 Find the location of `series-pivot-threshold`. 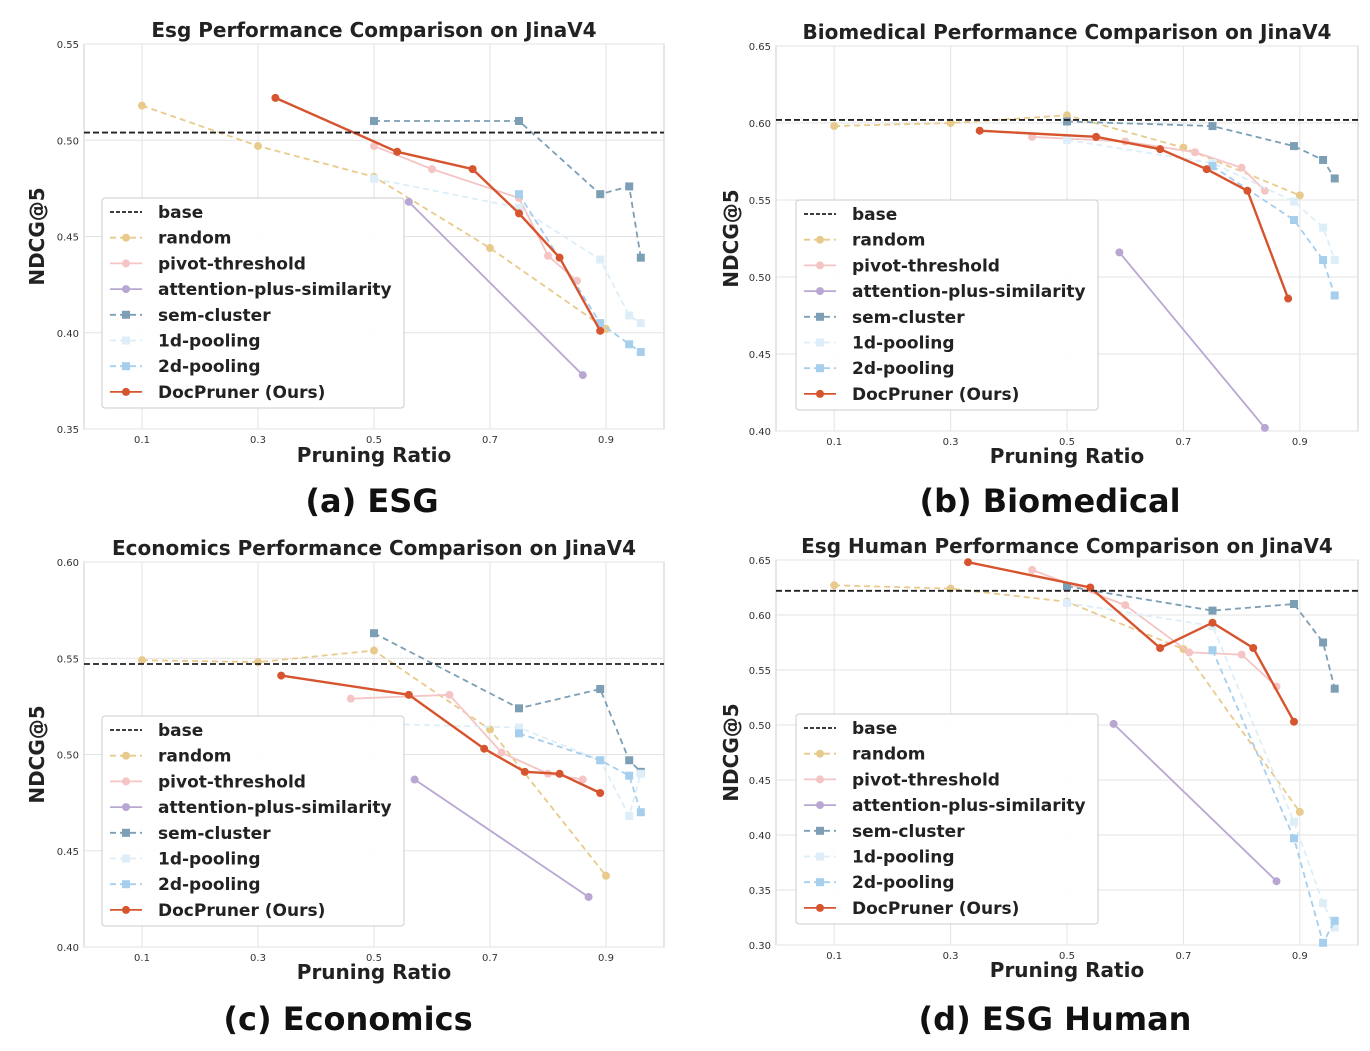

series-pivot-threshold is located at coordinates (1154, 628).